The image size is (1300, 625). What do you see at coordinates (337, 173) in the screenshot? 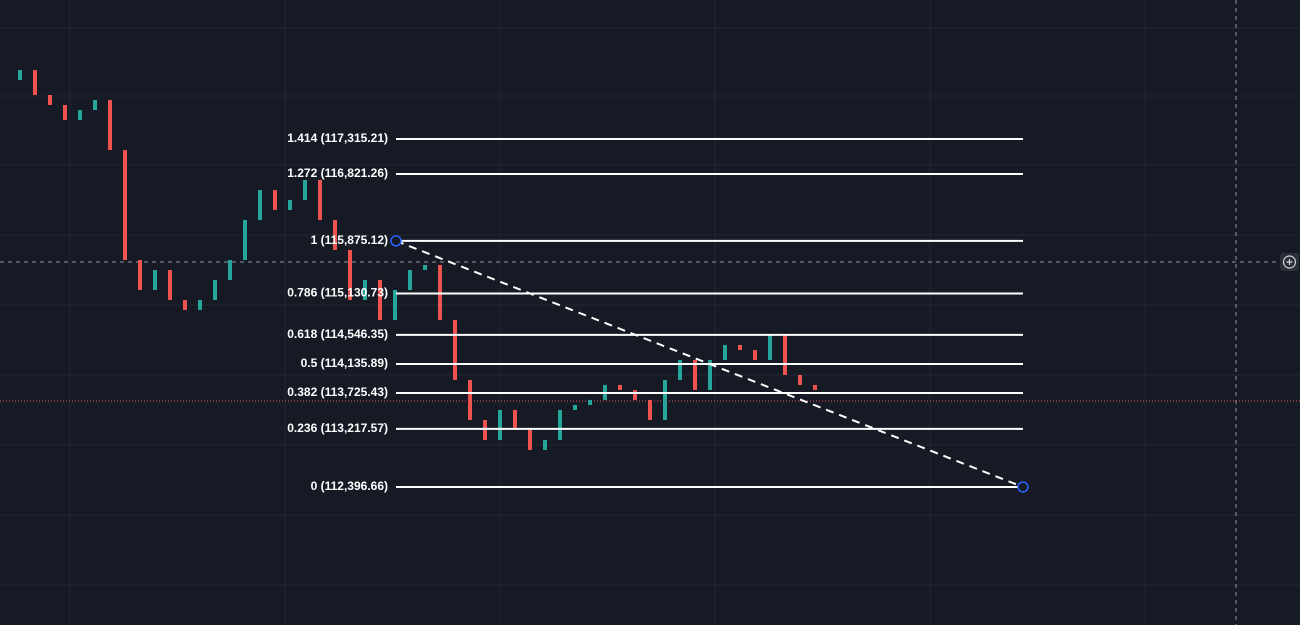
I see `fib-level-label: 1.272 (116,821.26)` at bounding box center [337, 173].